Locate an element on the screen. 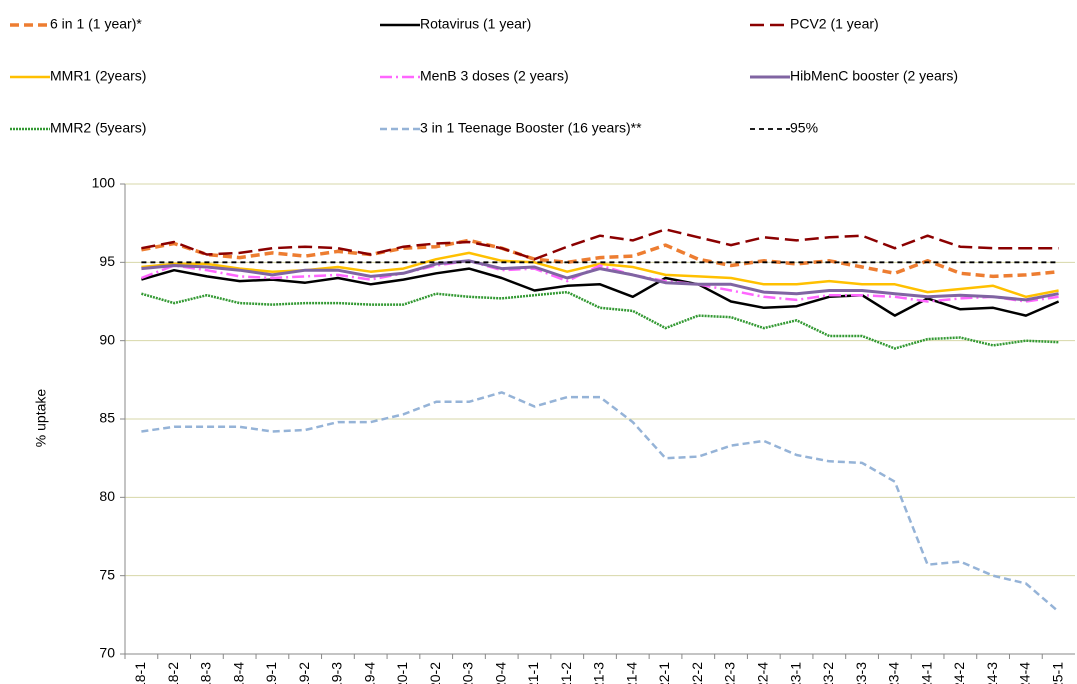  legend-label: 3 in 1 Teenage Booster (16 years)** is located at coordinates (531, 128).